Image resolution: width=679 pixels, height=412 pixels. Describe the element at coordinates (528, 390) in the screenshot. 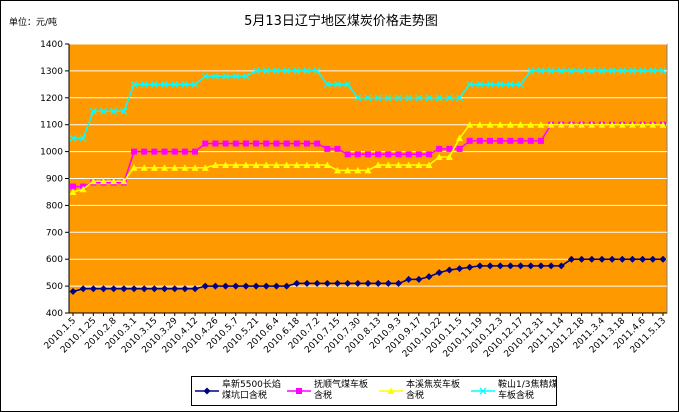

I see `legend-label: 鞍山1/3焦精煤车板含税` at that location.